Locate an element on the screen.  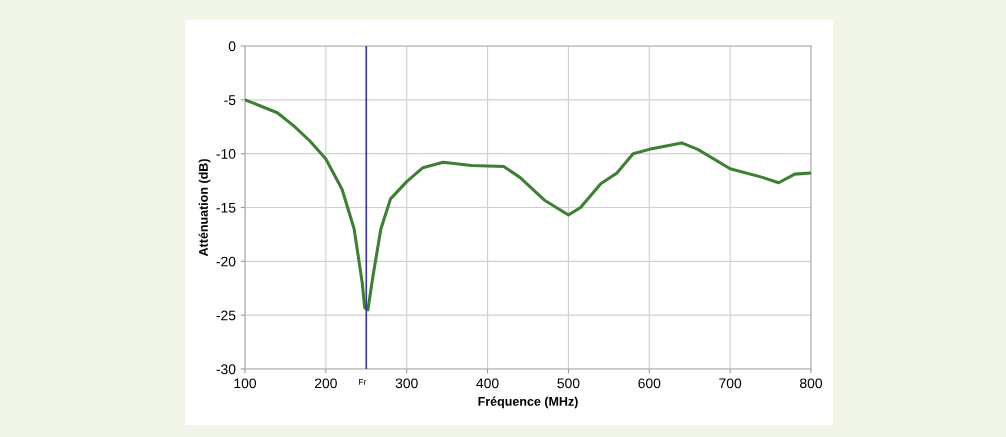
y-tick-label: -5 is located at coordinates (230, 100).